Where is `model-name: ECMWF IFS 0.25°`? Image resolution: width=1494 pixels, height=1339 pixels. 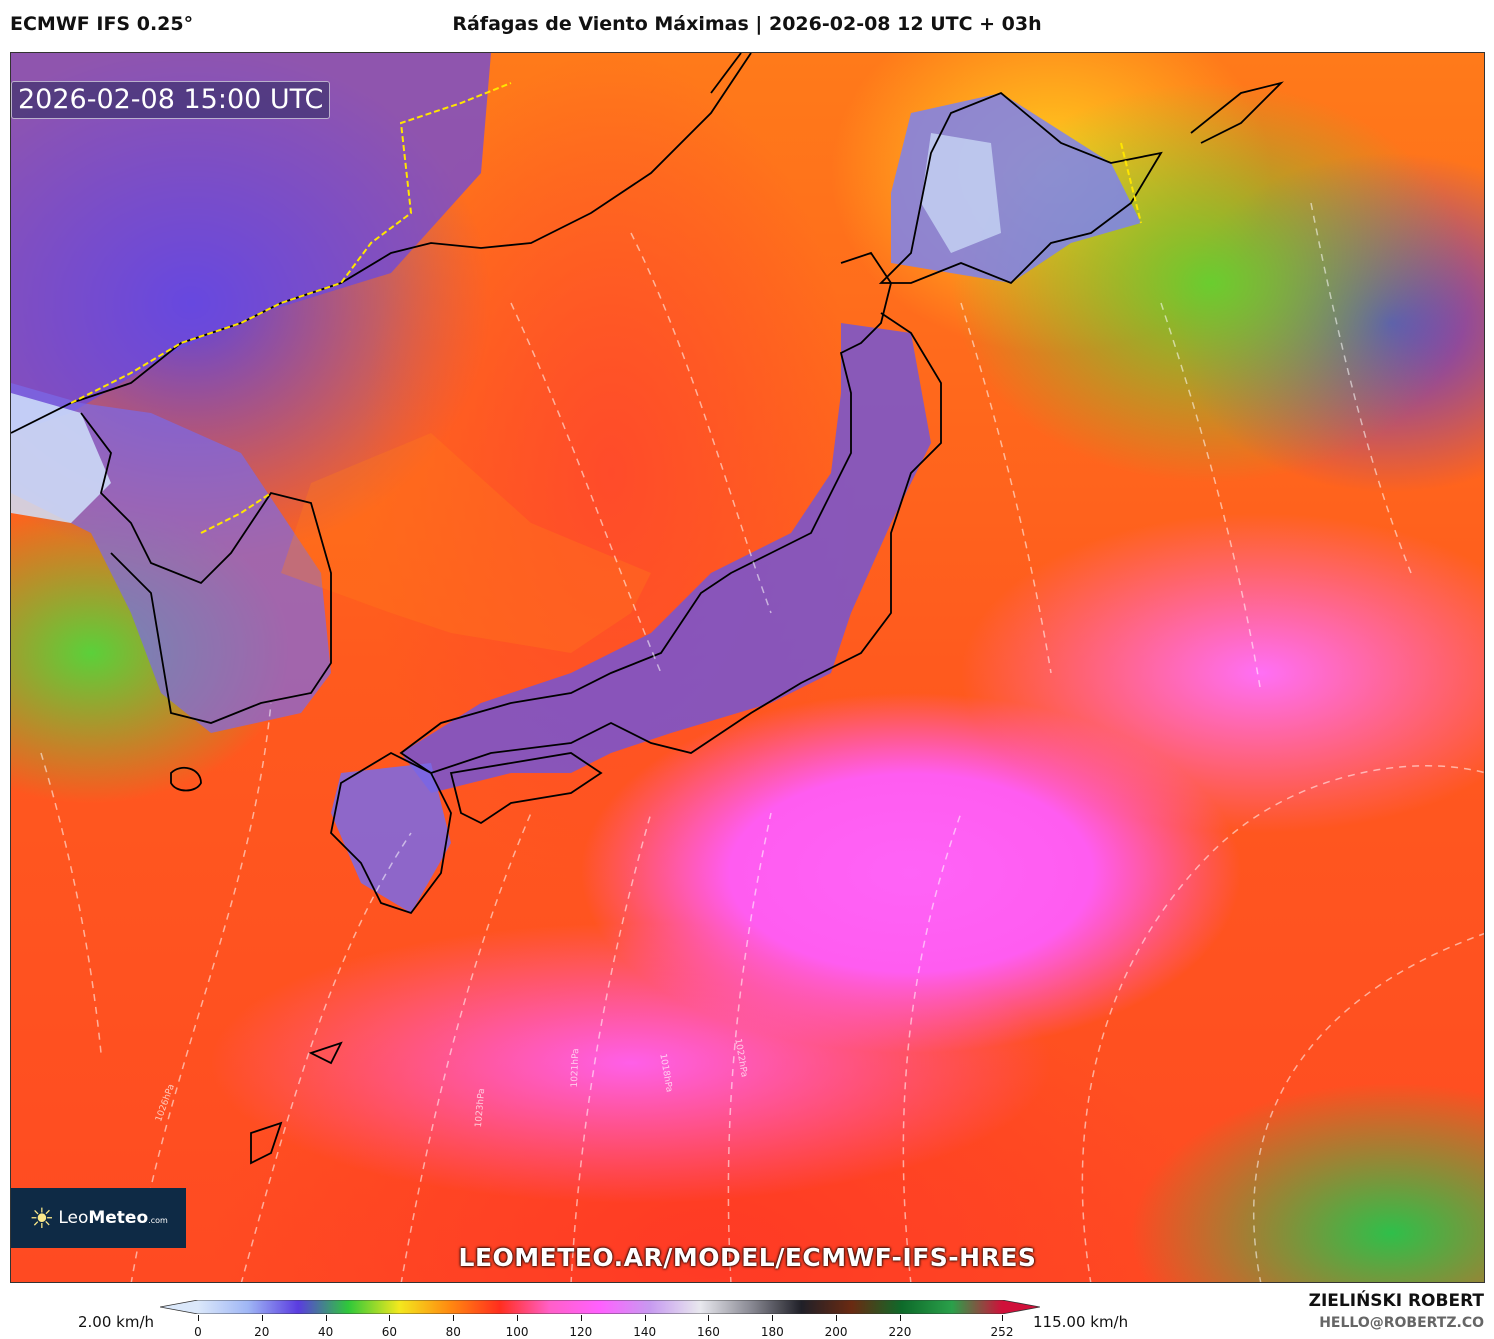 model-name: ECMWF IFS 0.25° is located at coordinates (102, 24).